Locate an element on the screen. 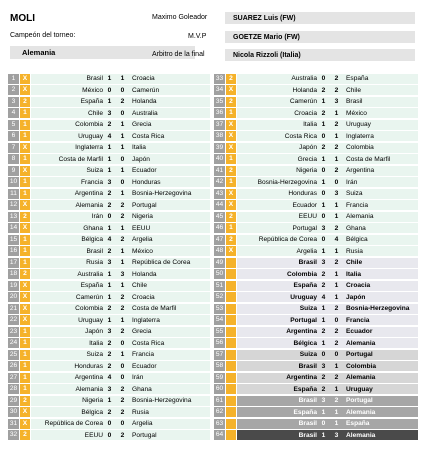 This screenshot has height=450, width=425. mvp-value: GOETZE Mario (FW) is located at coordinates (320, 37).